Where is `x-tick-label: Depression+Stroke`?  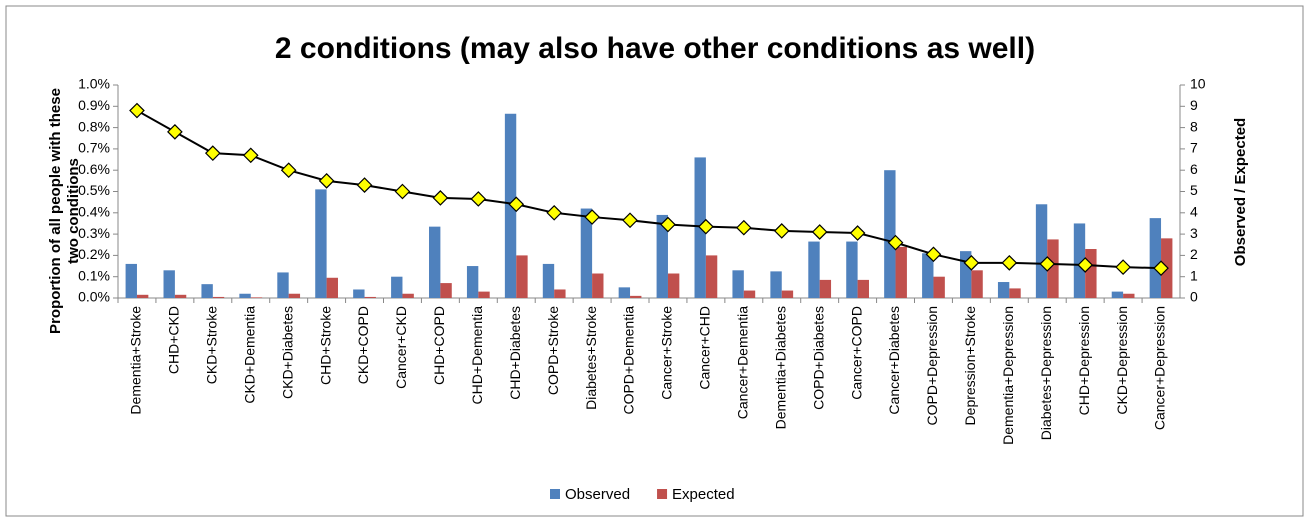
x-tick-label: Depression+Stroke is located at coordinates (970, 366).